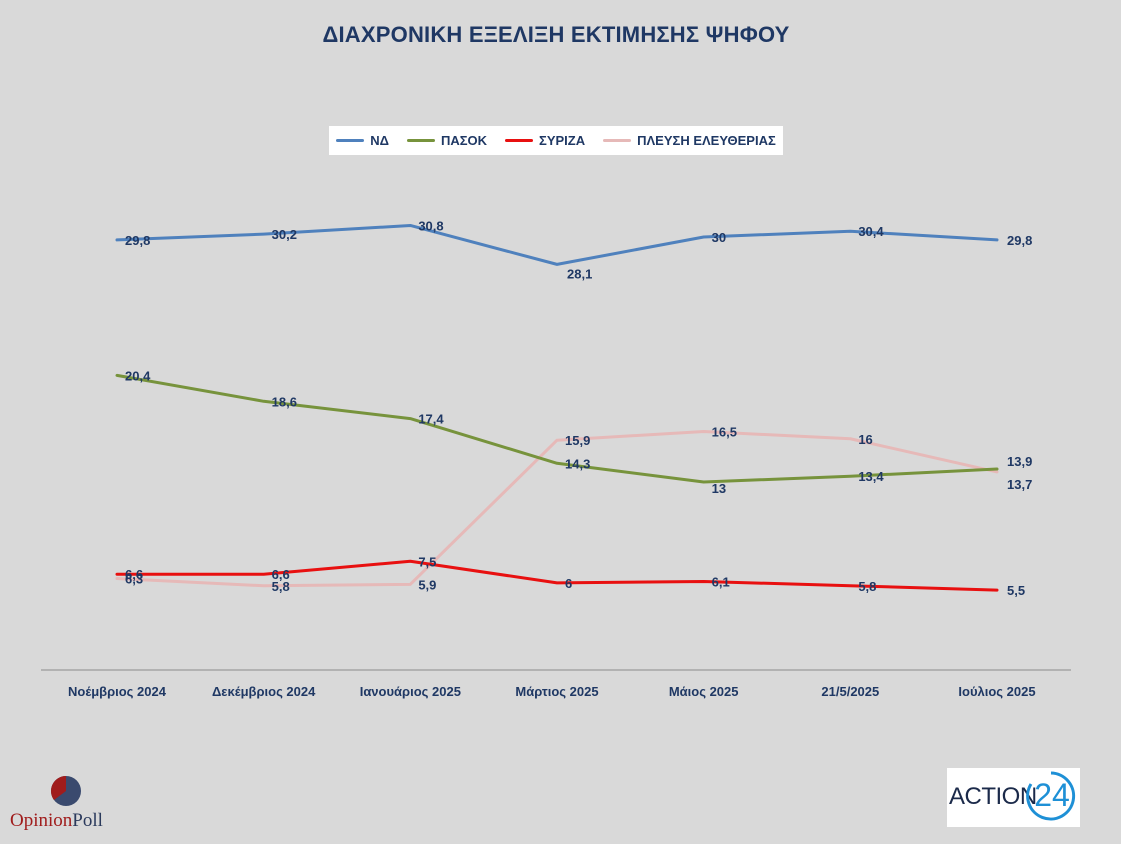 This screenshot has width=1121, height=844. What do you see at coordinates (464, 140) in the screenshot?
I see `legend-label: ΠΑΣΟΚ` at bounding box center [464, 140].